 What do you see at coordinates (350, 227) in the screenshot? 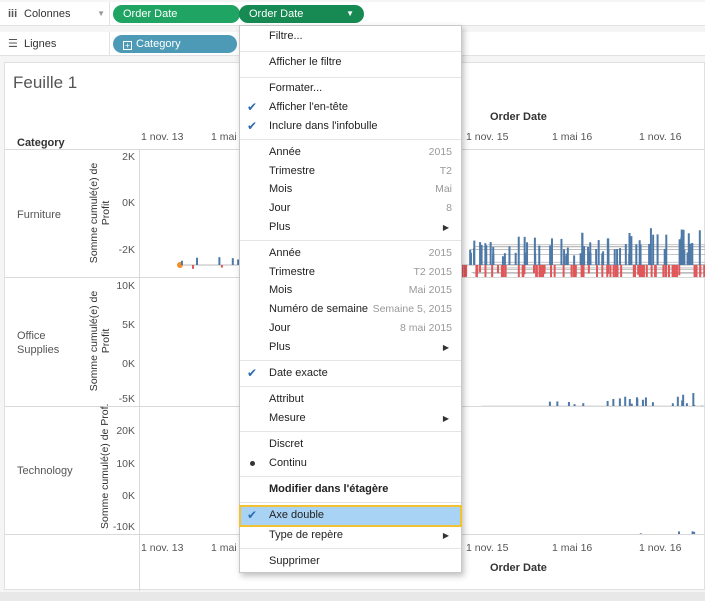
I see `menu-item-more: Plus ▶` at bounding box center [350, 227].